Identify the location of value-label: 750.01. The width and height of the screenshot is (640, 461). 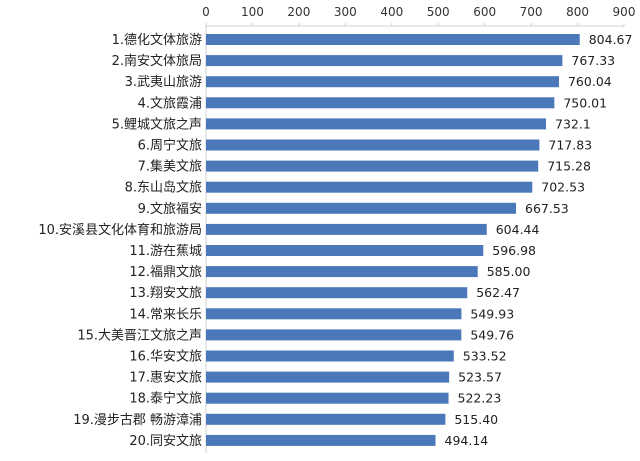
(585, 102).